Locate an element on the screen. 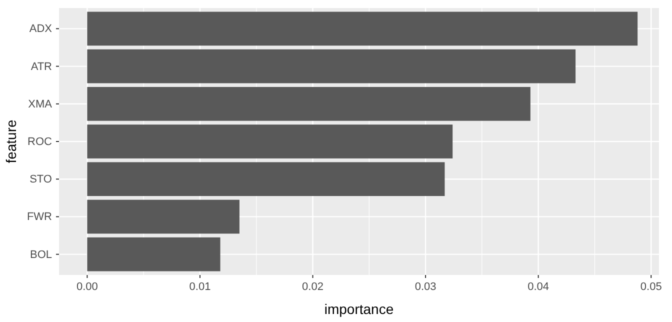  x-tick-label: 0.00 is located at coordinates (87, 286).